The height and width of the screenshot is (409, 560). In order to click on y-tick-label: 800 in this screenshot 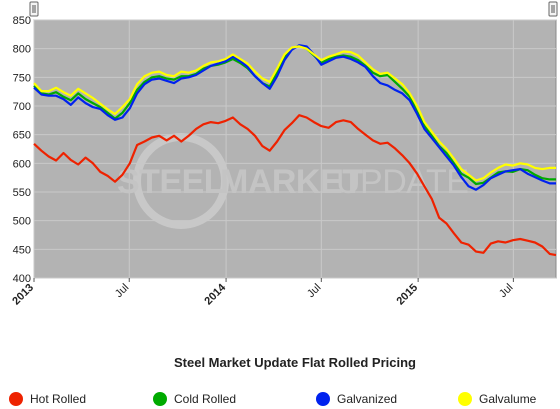, I will do `click(22, 50)`.